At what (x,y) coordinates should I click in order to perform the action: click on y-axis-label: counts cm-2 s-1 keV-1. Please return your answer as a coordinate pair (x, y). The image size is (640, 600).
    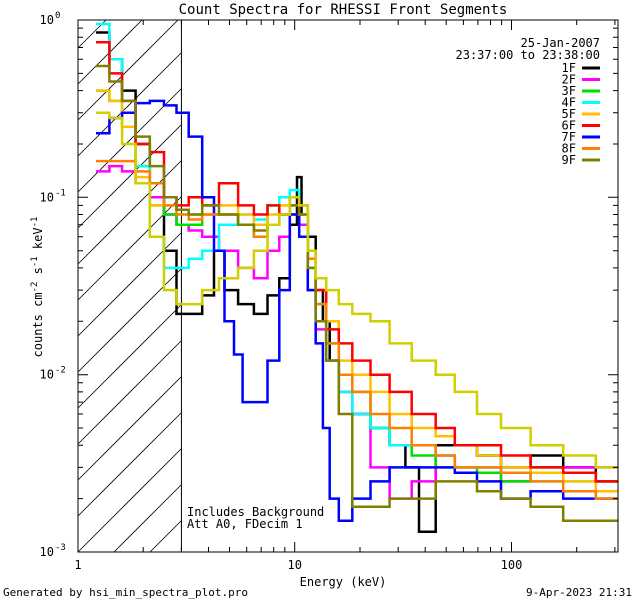
    Looking at the image, I should click on (37, 287).